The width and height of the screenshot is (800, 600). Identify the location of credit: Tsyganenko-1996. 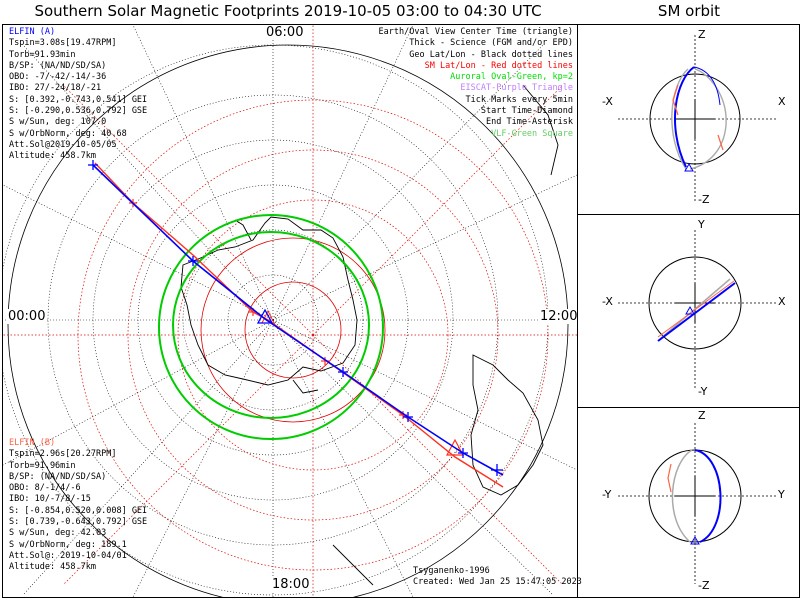
(451, 571).